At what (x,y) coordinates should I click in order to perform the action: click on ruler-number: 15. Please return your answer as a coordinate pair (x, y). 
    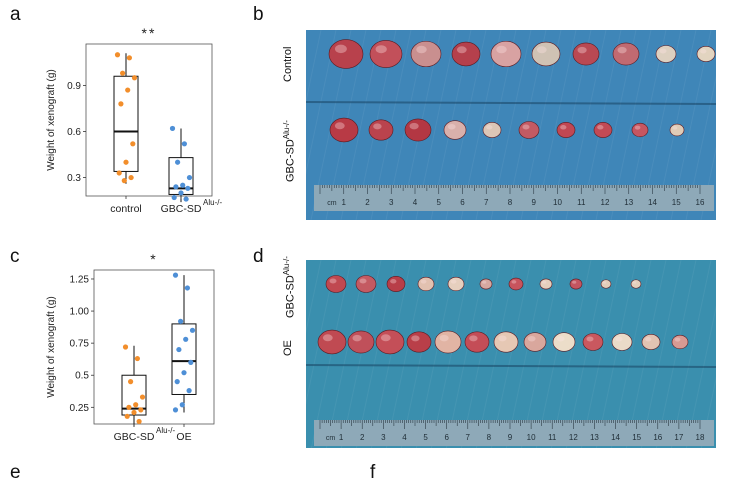
    Looking at the image, I should click on (676, 202).